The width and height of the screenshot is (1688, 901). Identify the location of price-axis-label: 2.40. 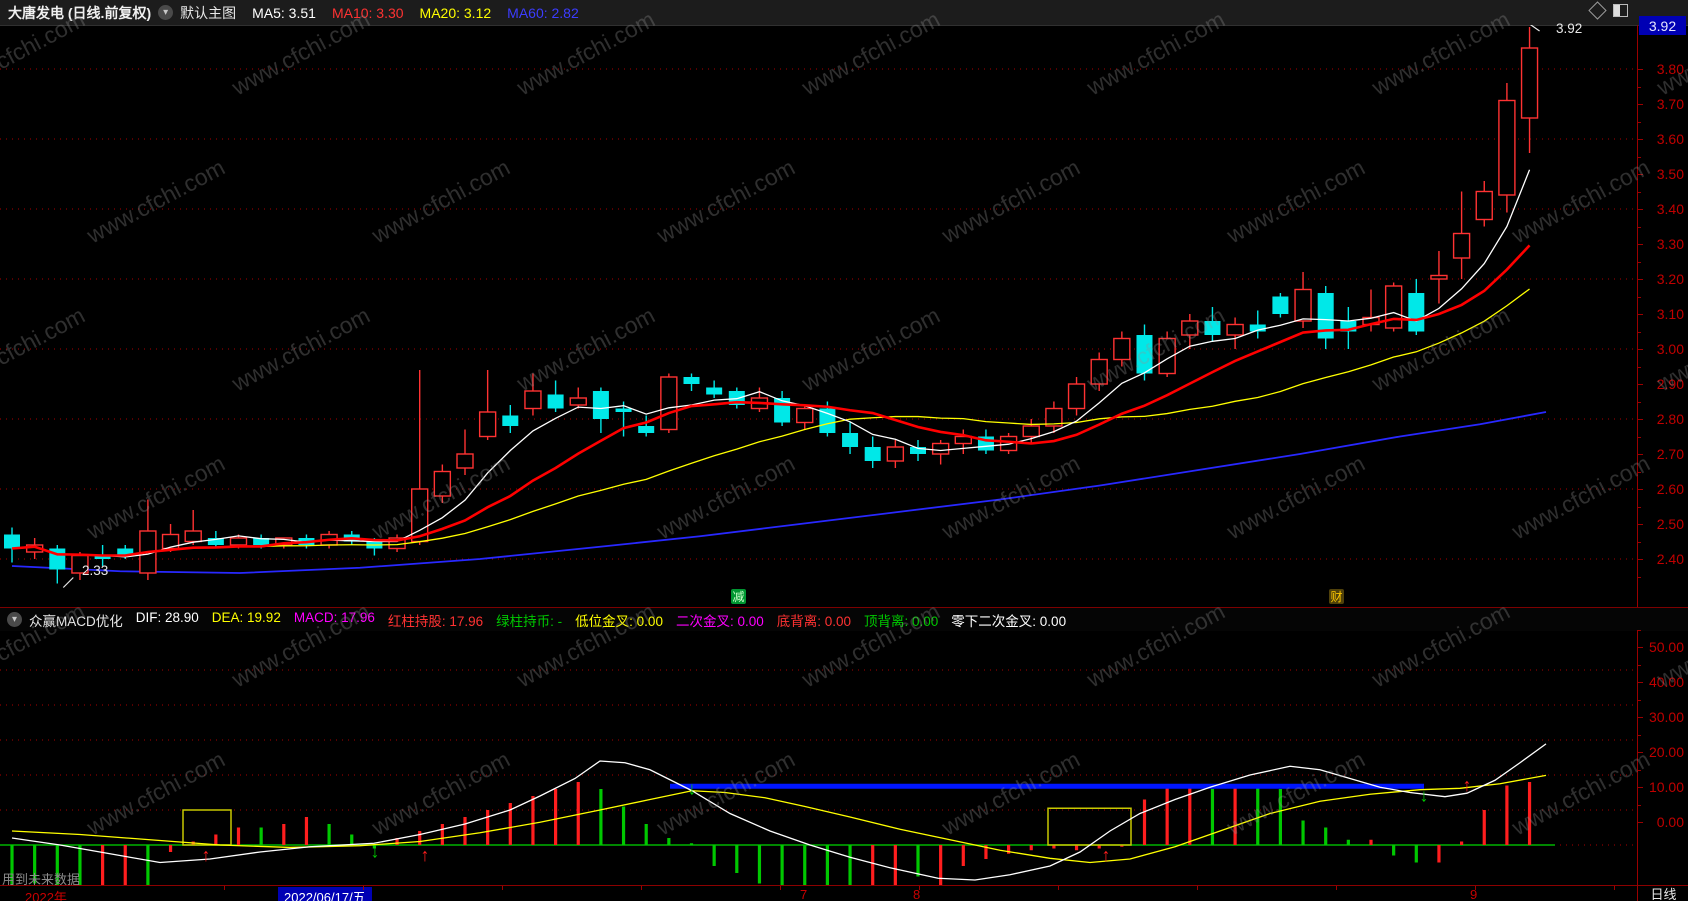
(1670, 559).